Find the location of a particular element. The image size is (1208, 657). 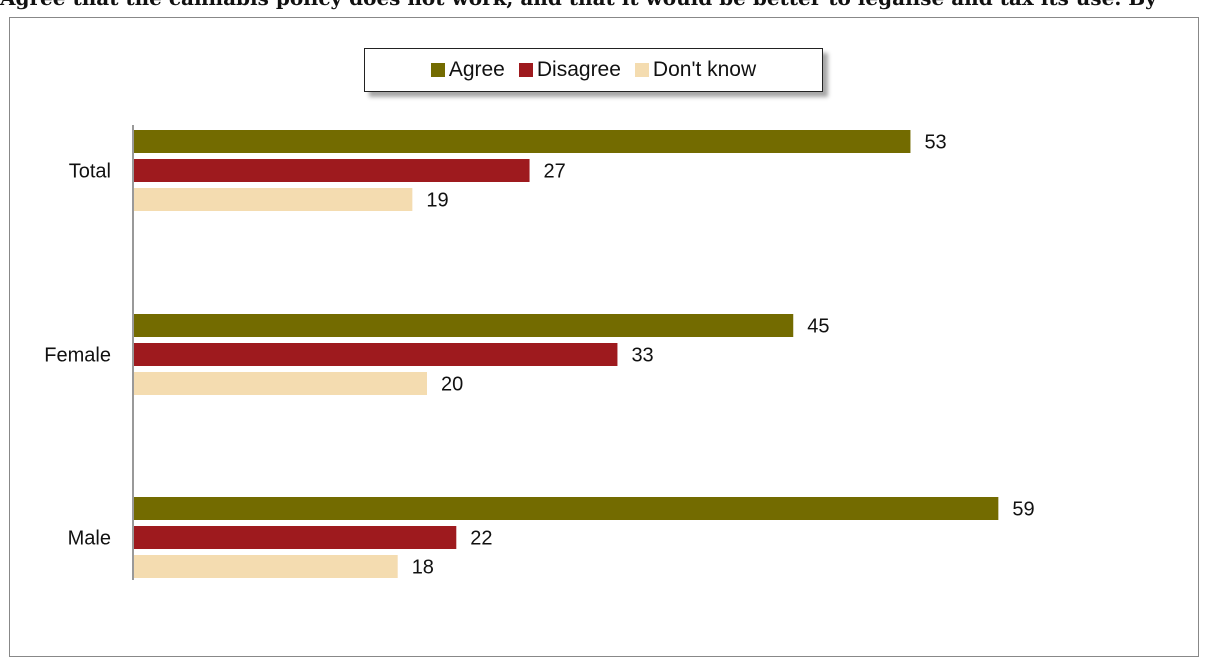

data-label-don-t-know-male: 18 is located at coordinates (423, 568).